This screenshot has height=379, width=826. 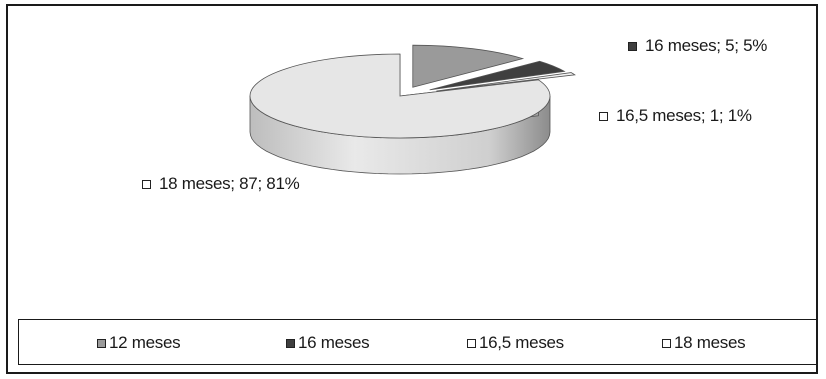 I want to click on data-label-18-meses: 18 meses; 87; 81%, so click(x=221, y=184).